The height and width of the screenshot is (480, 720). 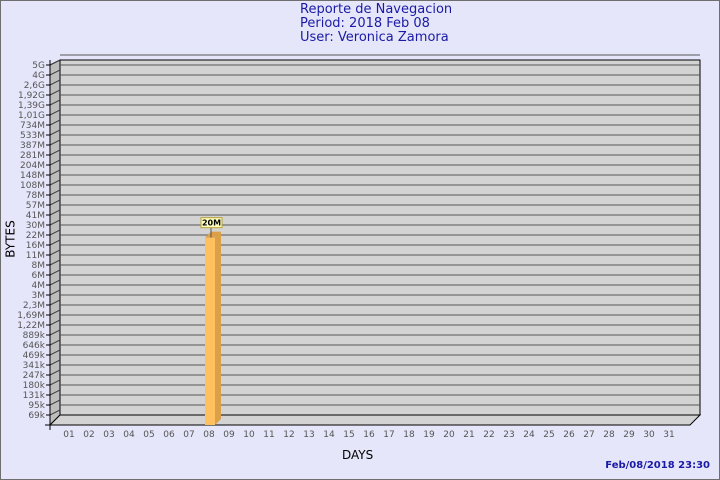 What do you see at coordinates (358, 455) in the screenshot?
I see `x-axis-label: DAYS` at bounding box center [358, 455].